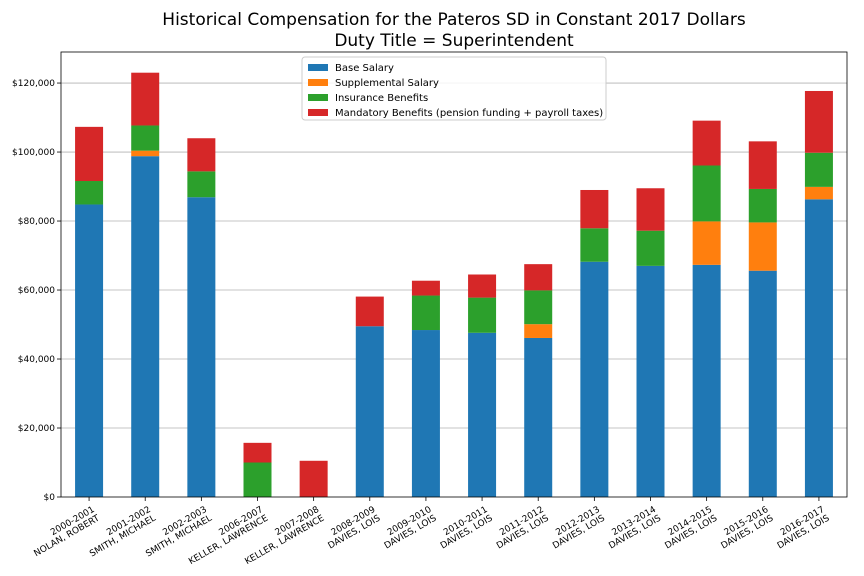  What do you see at coordinates (36, 222) in the screenshot?
I see `y-tick-label: $80,000` at bounding box center [36, 222].